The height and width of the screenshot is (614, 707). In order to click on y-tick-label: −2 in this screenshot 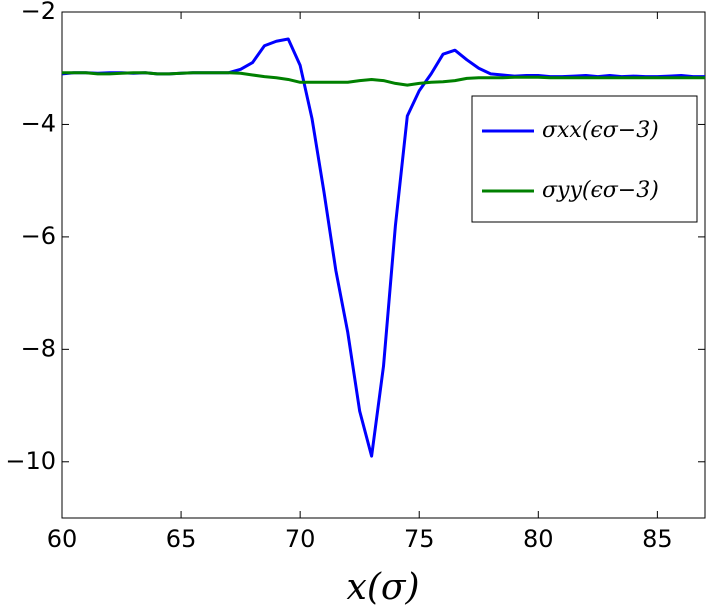, I will do `click(38, 12)`.